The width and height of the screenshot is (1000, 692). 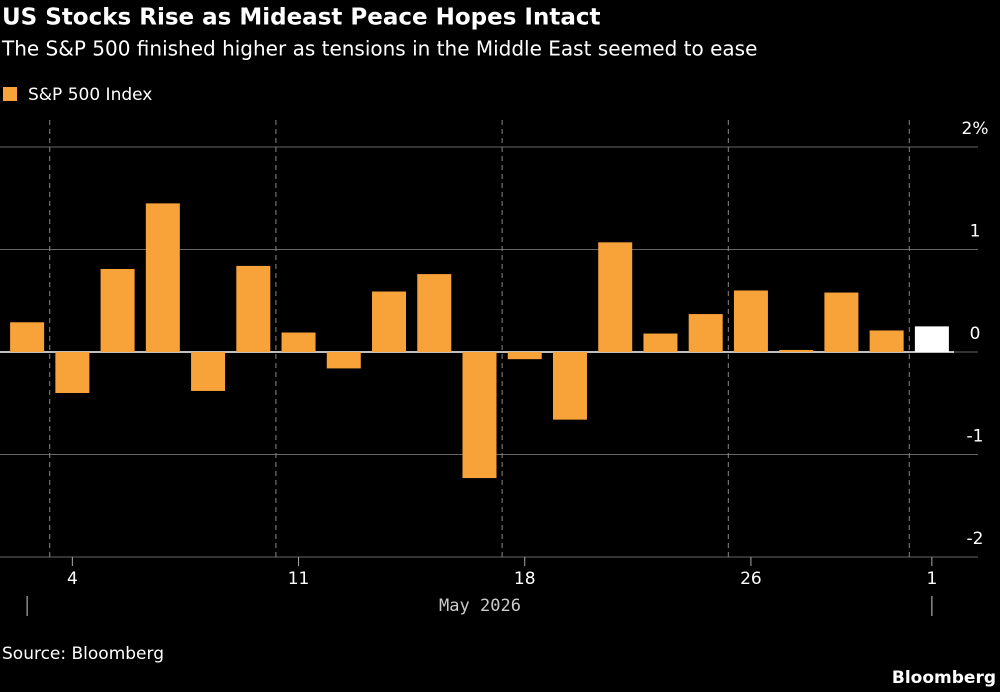 I want to click on legend-label: S&P 500 Index, so click(x=90, y=95).